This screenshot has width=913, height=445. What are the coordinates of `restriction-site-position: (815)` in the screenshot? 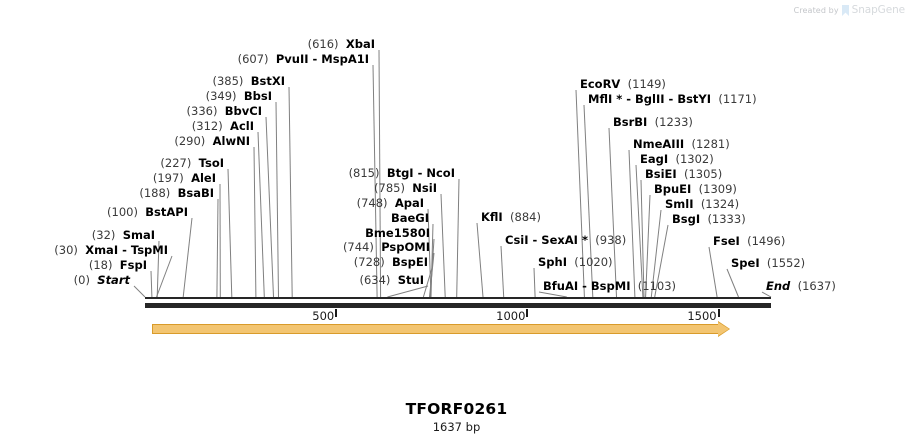 It's located at (364, 173).